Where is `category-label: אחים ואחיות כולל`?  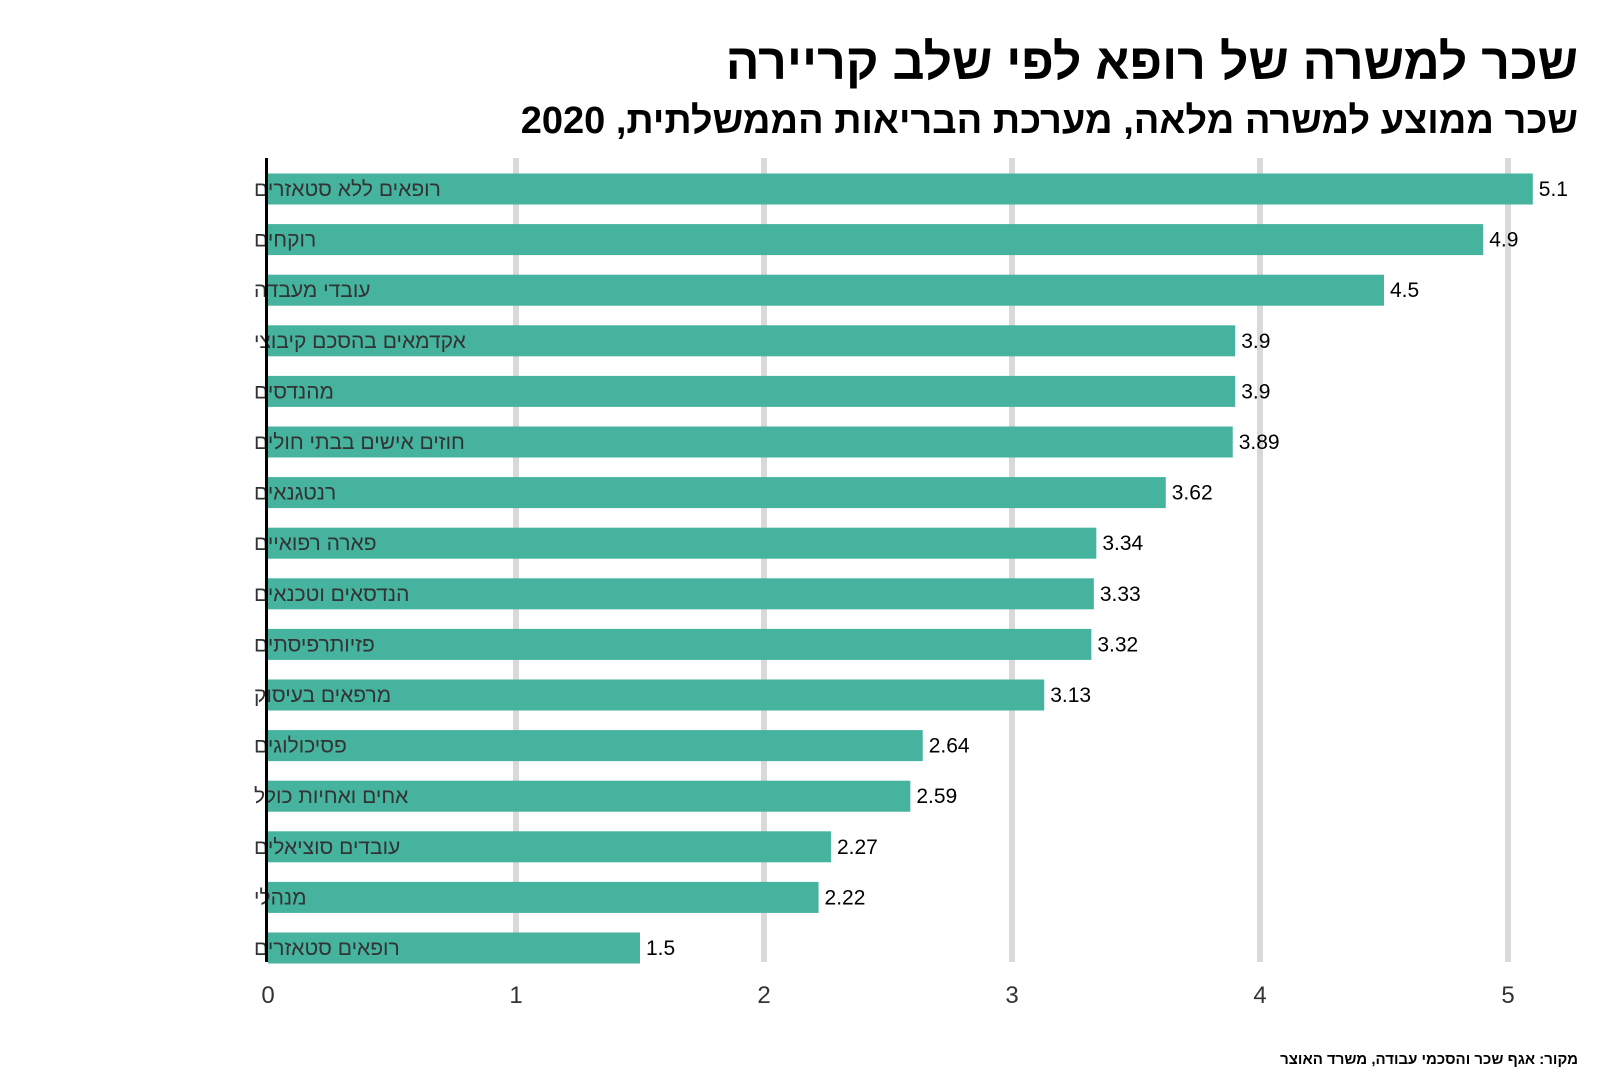
category-label: אחים ואחיות כולל is located at coordinates (331, 796).